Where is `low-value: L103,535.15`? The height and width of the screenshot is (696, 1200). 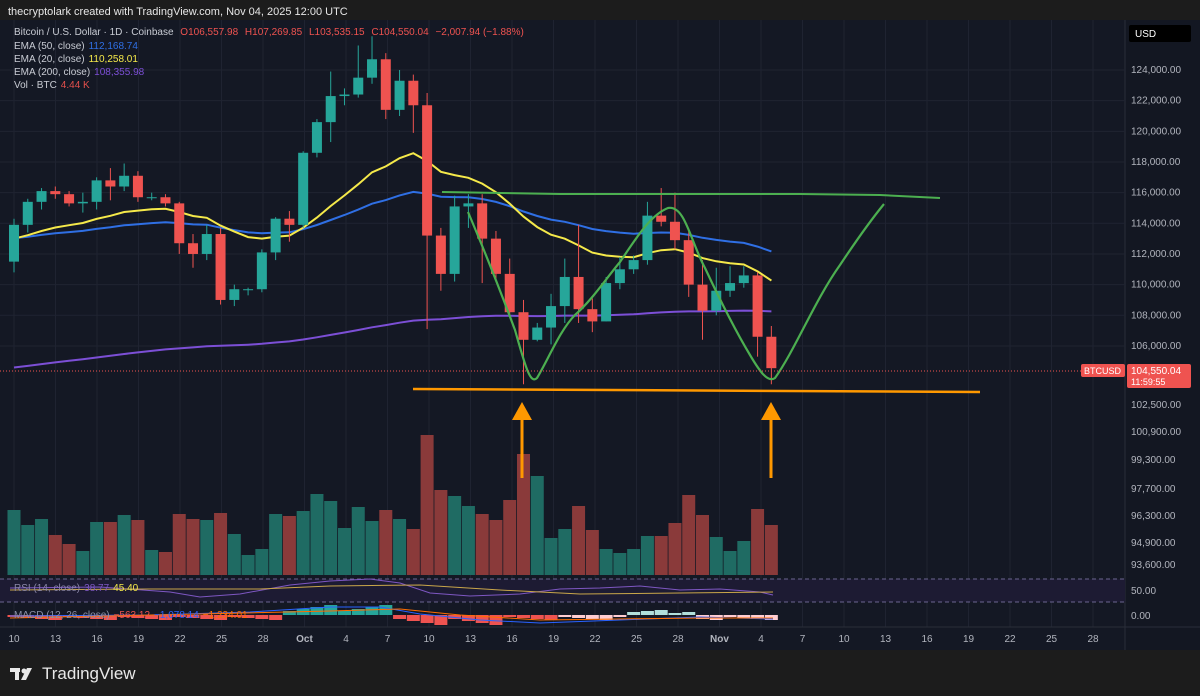
low-value: L103,535.15 is located at coordinates (336, 32).